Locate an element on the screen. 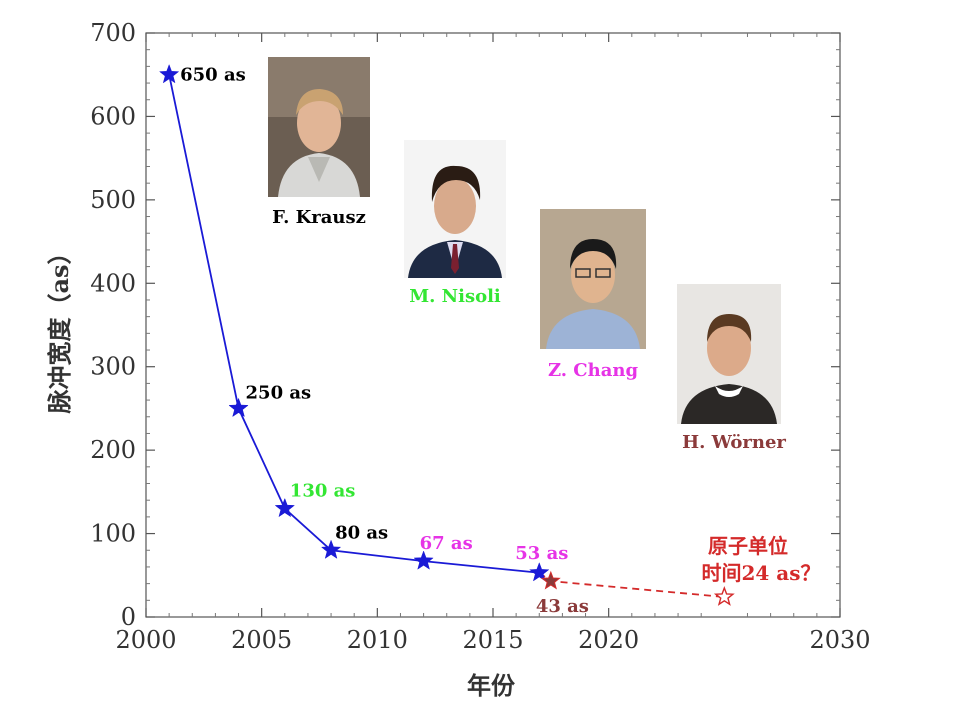 The height and width of the screenshot is (719, 960). y-tick-label: 200 is located at coordinates (113, 450).